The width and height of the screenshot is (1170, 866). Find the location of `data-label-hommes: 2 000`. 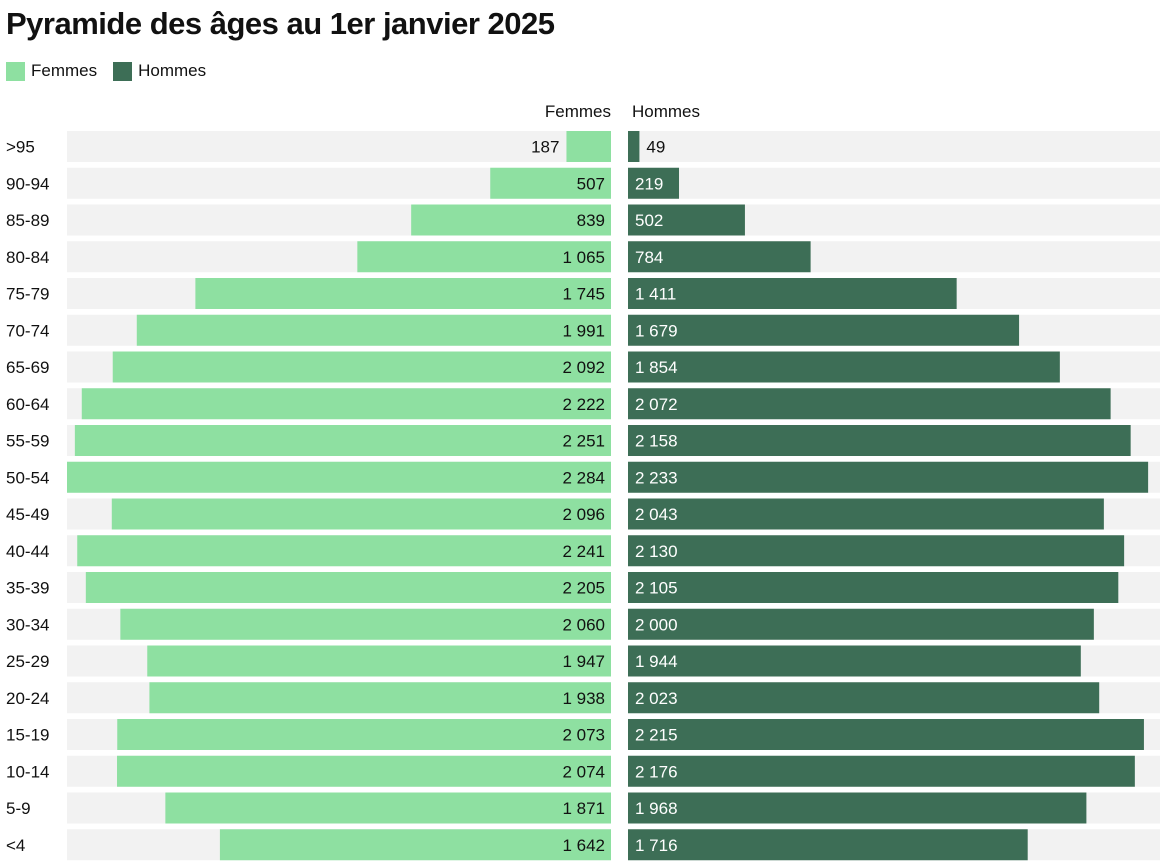

data-label-hommes: 2 000 is located at coordinates (656, 624).